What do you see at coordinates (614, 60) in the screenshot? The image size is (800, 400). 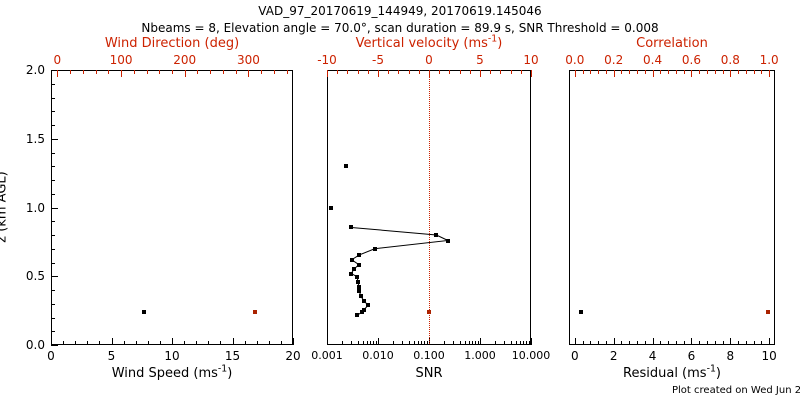 I see `x-top-axis-tick-label: 0.2` at bounding box center [614, 60].